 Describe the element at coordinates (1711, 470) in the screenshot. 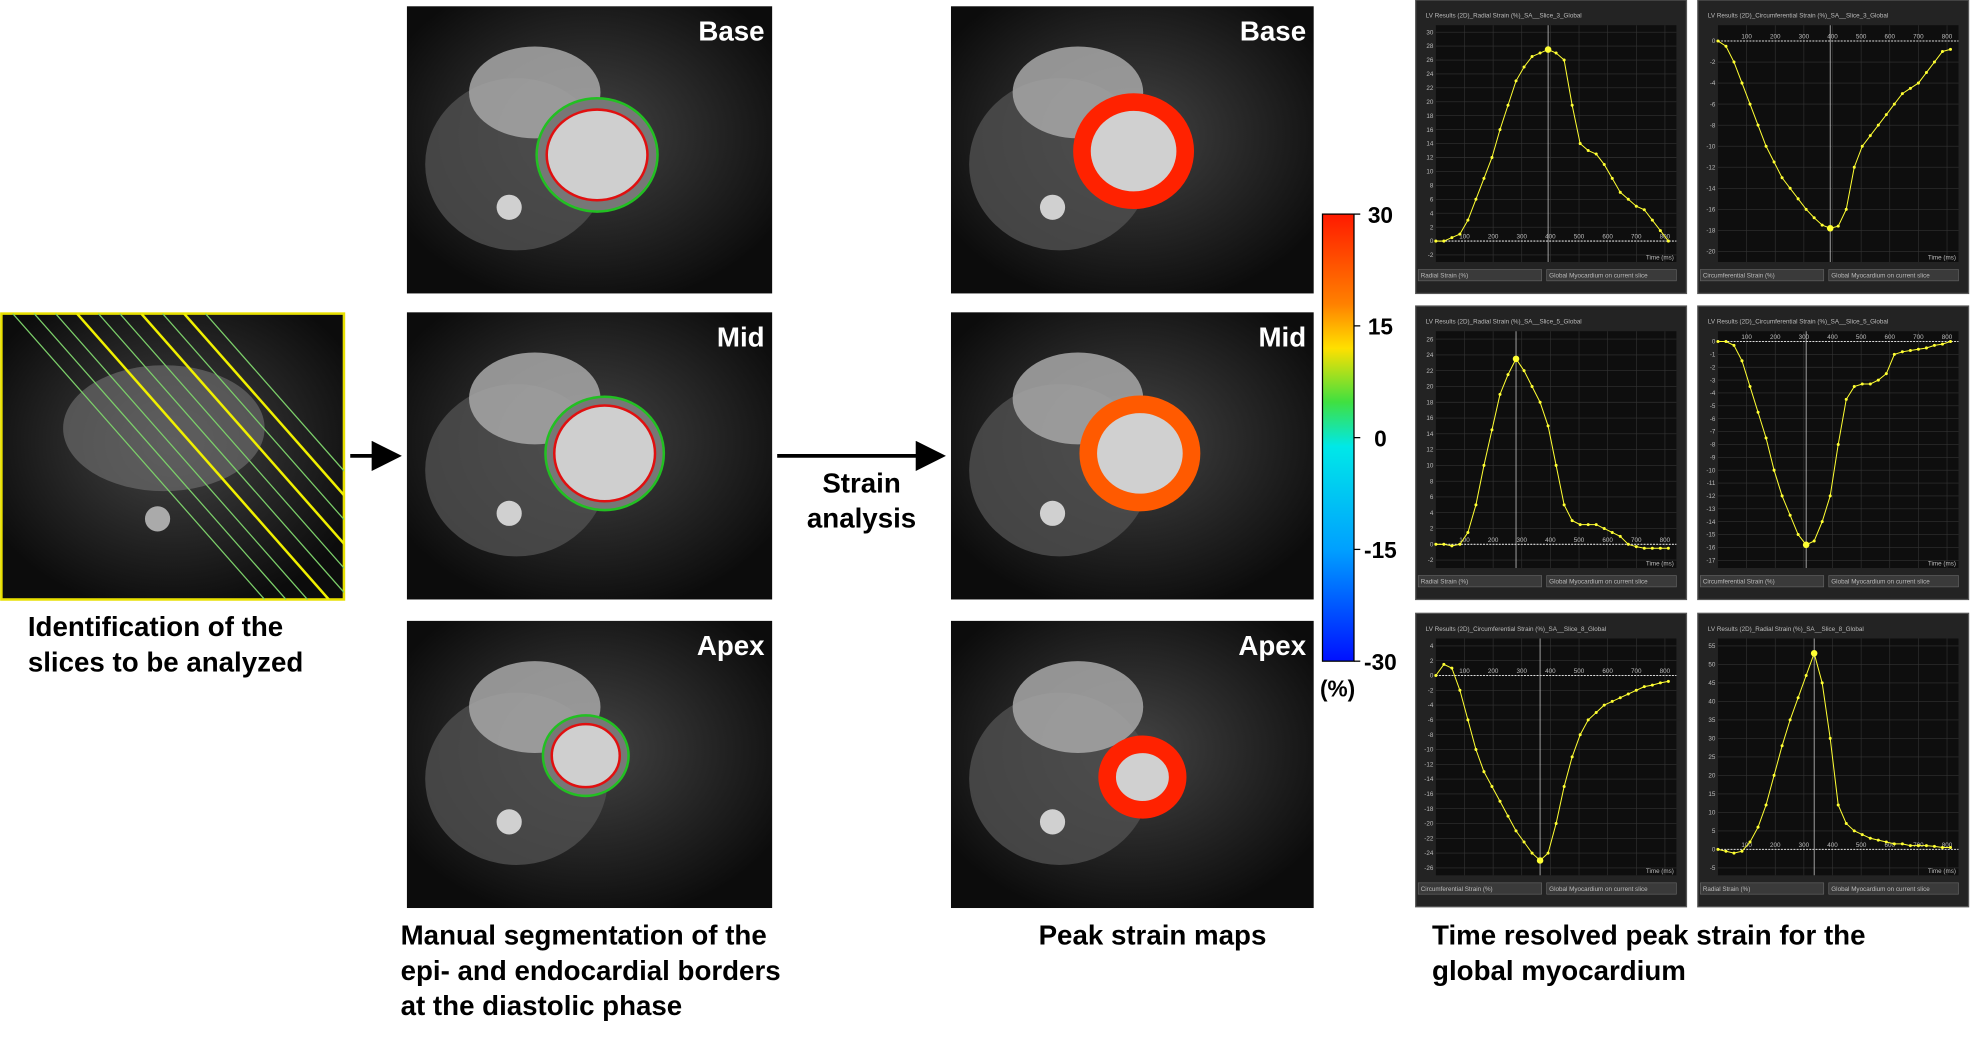

I see `y-tick-label: -10` at that location.